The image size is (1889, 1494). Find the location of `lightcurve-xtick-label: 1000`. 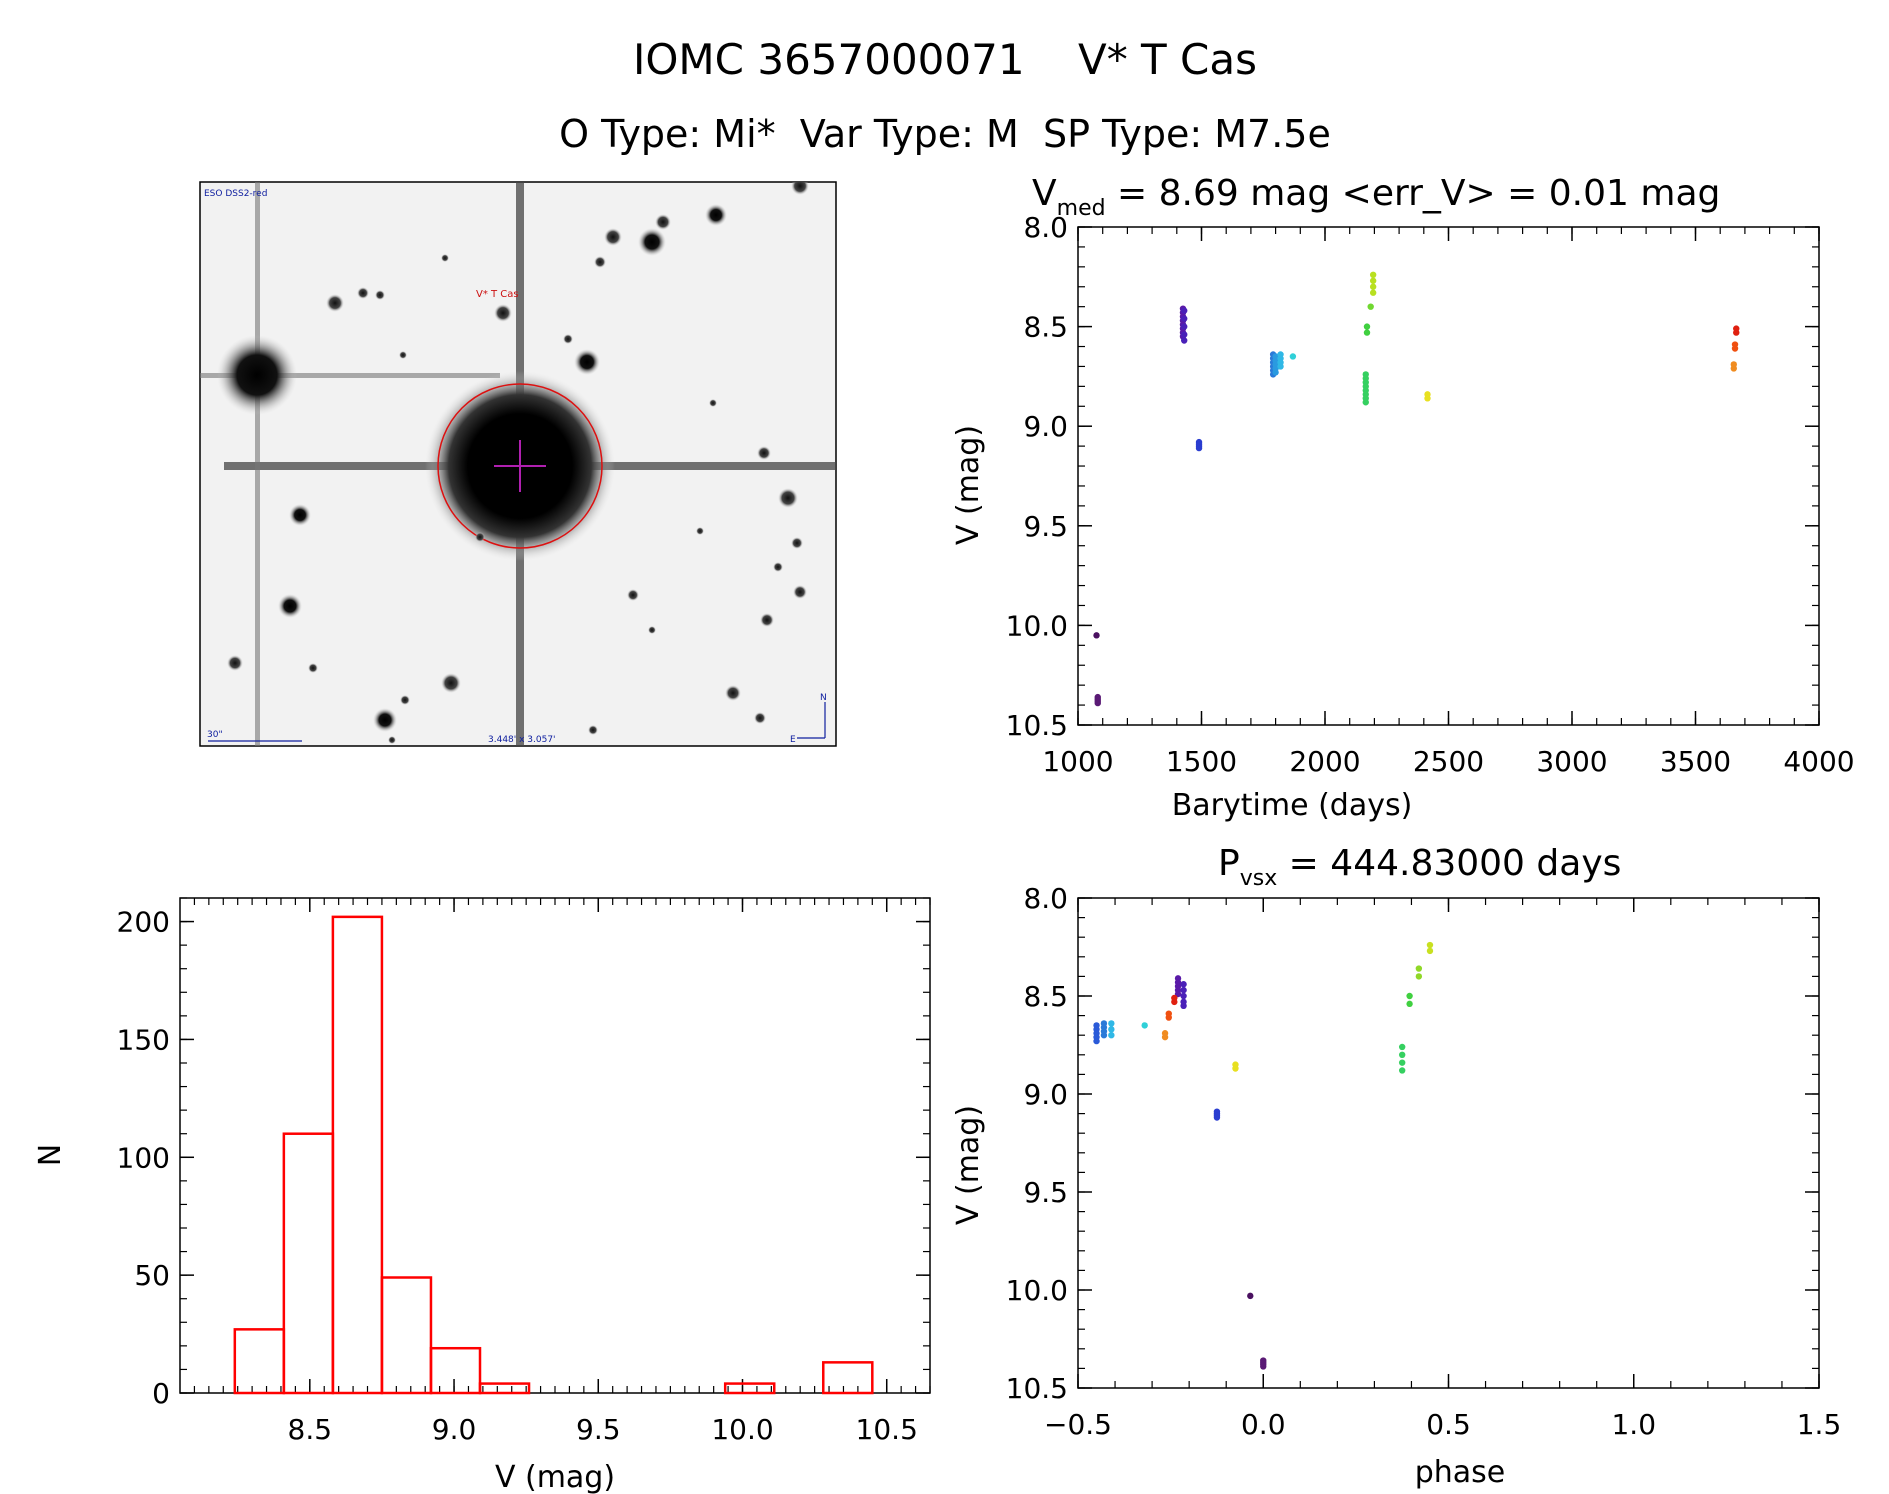

lightcurve-xtick-label: 1000 is located at coordinates (1077, 761).